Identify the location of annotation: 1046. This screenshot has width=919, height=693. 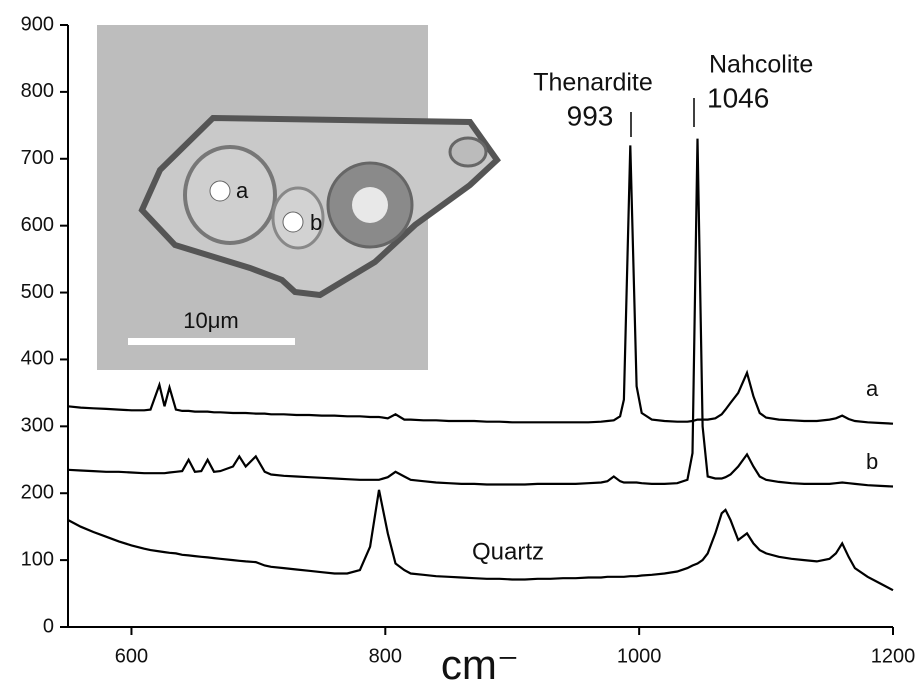
(738, 97).